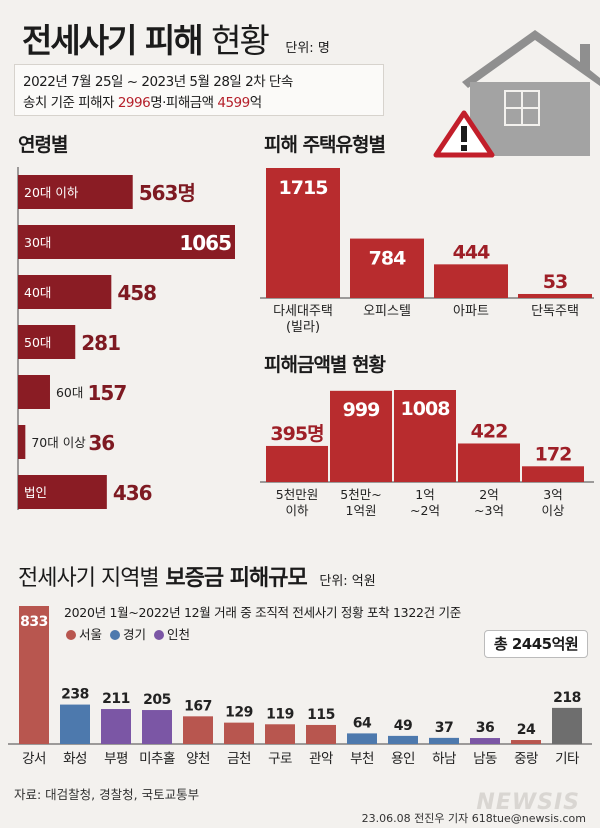 This screenshot has width=600, height=828. I want to click on legend-seoul: 서울, so click(84, 634).